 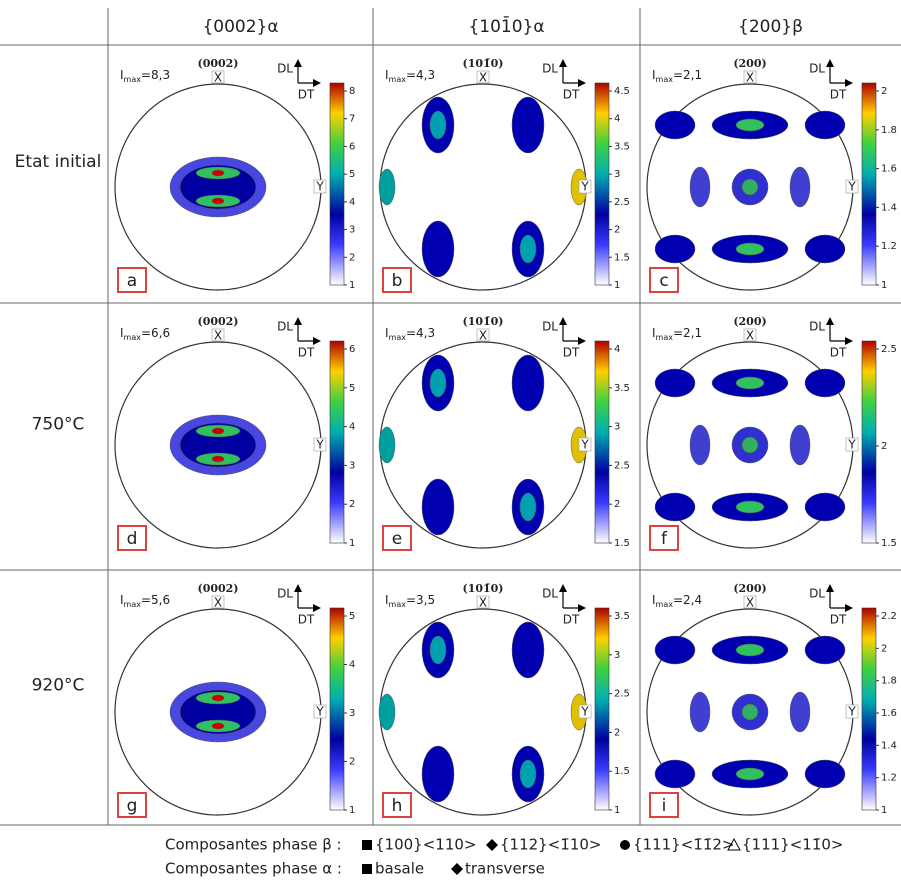 I want to click on imax-value: =2,1, so click(x=687, y=75).